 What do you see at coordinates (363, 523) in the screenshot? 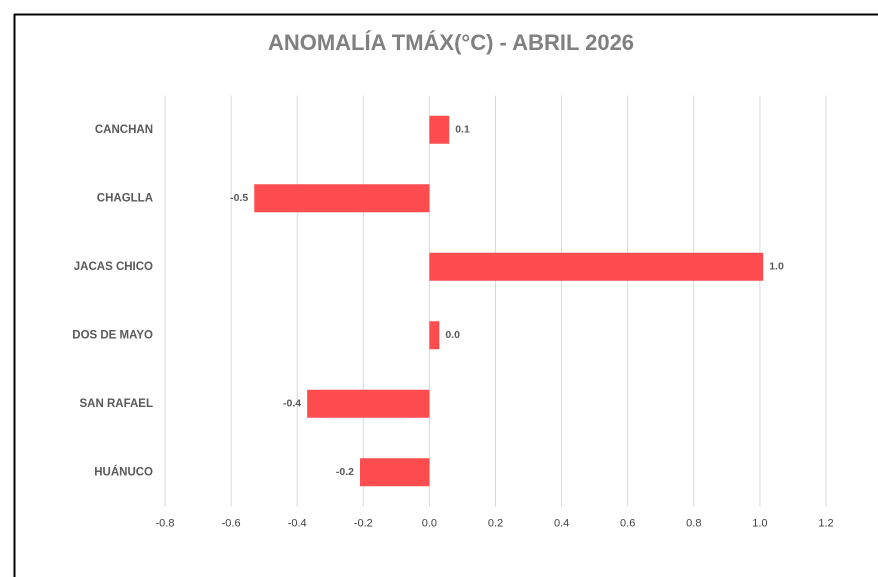
I see `x-tick-label: -0.2` at bounding box center [363, 523].